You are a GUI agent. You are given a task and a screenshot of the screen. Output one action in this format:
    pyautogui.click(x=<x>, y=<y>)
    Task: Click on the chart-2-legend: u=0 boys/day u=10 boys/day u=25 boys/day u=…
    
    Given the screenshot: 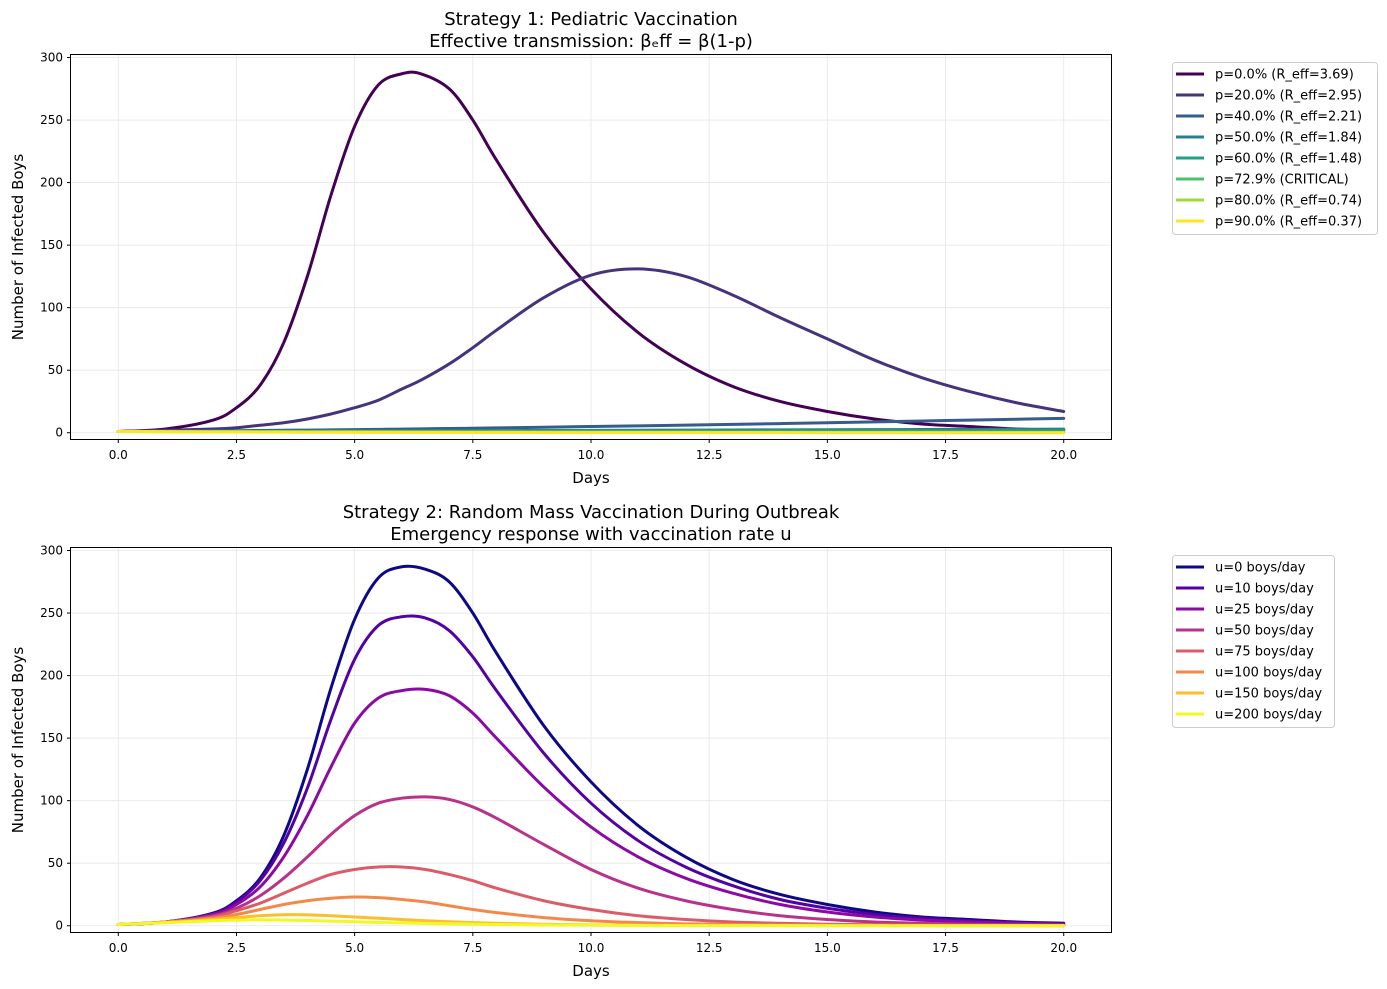 What is the action you would take?
    pyautogui.click(x=1253, y=641)
    